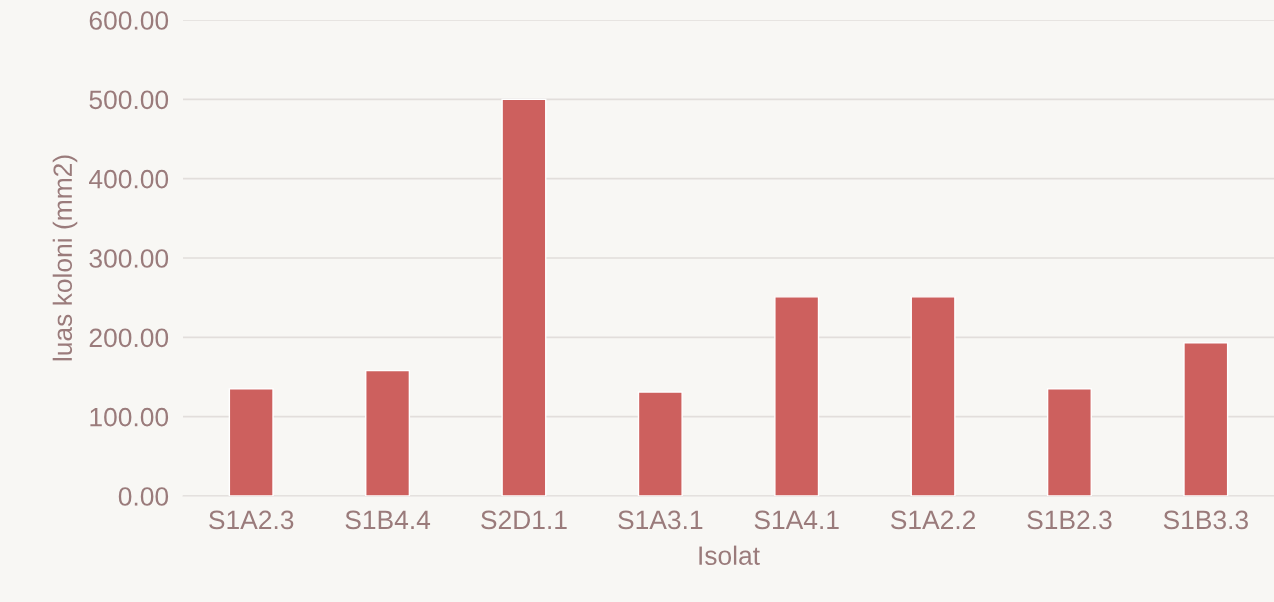 This screenshot has height=602, width=1274. Describe the element at coordinates (129, 20) in the screenshot. I see `y-tick-label: 600.00` at that location.